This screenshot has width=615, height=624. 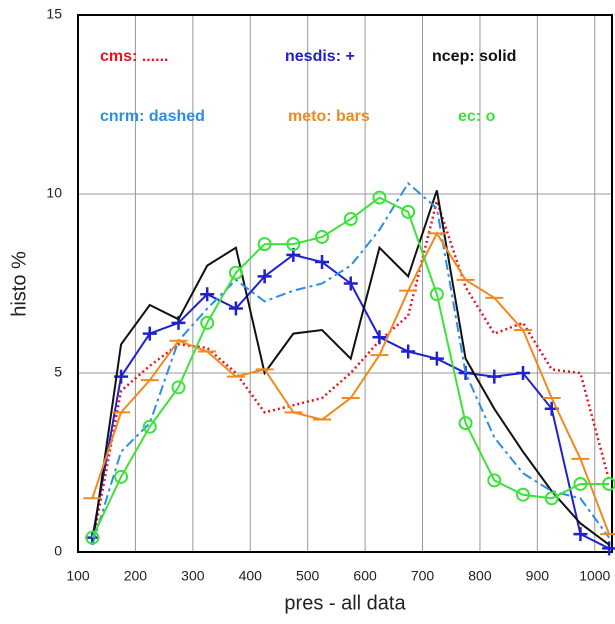 What do you see at coordinates (474, 56) in the screenshot?
I see `legend-label: ncep: solid` at bounding box center [474, 56].